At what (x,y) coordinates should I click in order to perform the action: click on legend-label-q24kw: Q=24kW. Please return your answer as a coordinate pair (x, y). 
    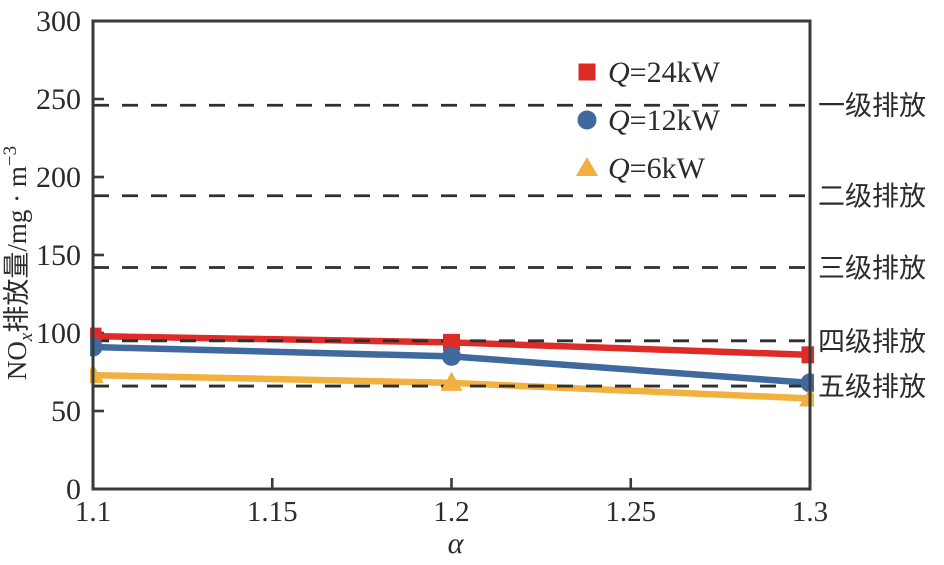
    Looking at the image, I should click on (664, 72).